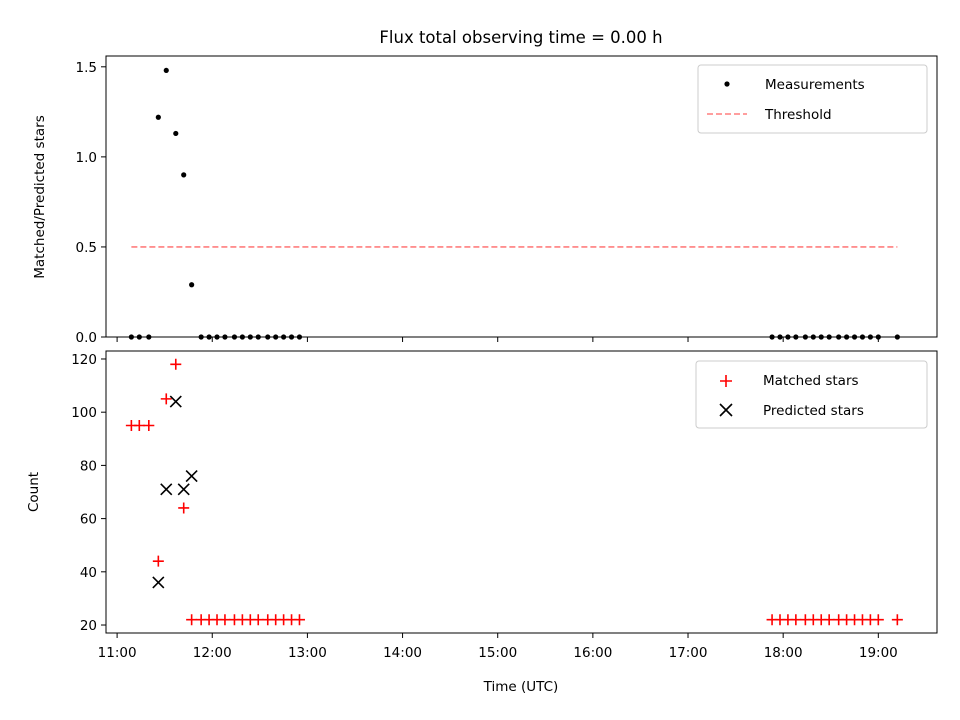  Describe the element at coordinates (88, 520) in the screenshot. I see `bottom-y-tick-label: 60` at that location.